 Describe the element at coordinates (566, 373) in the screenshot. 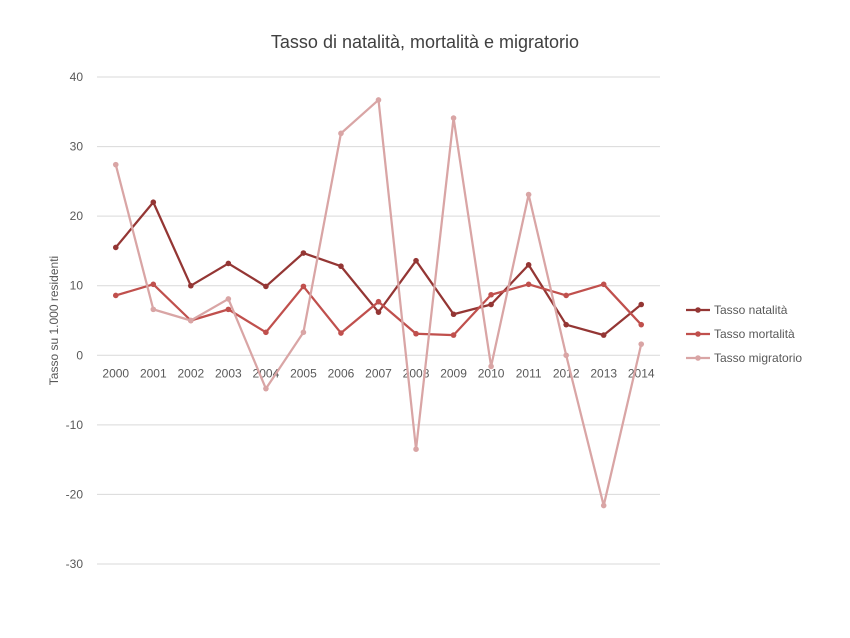

I see `x-tick-label: 2012` at that location.